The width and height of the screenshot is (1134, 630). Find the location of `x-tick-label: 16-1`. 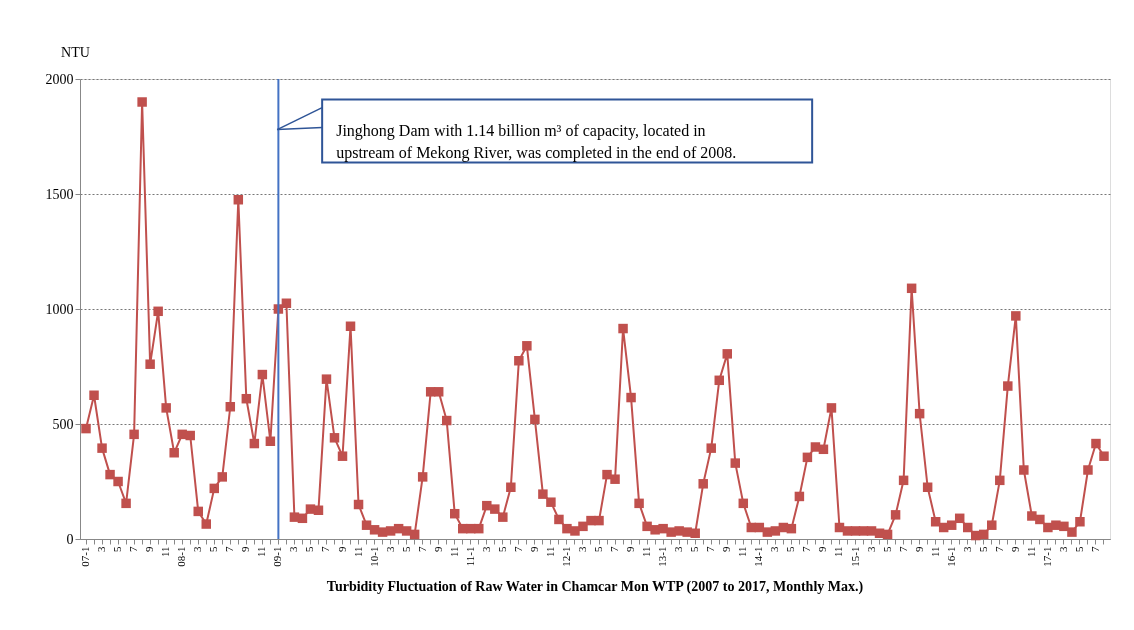

x-tick-label: 16-1 is located at coordinates (950, 556).